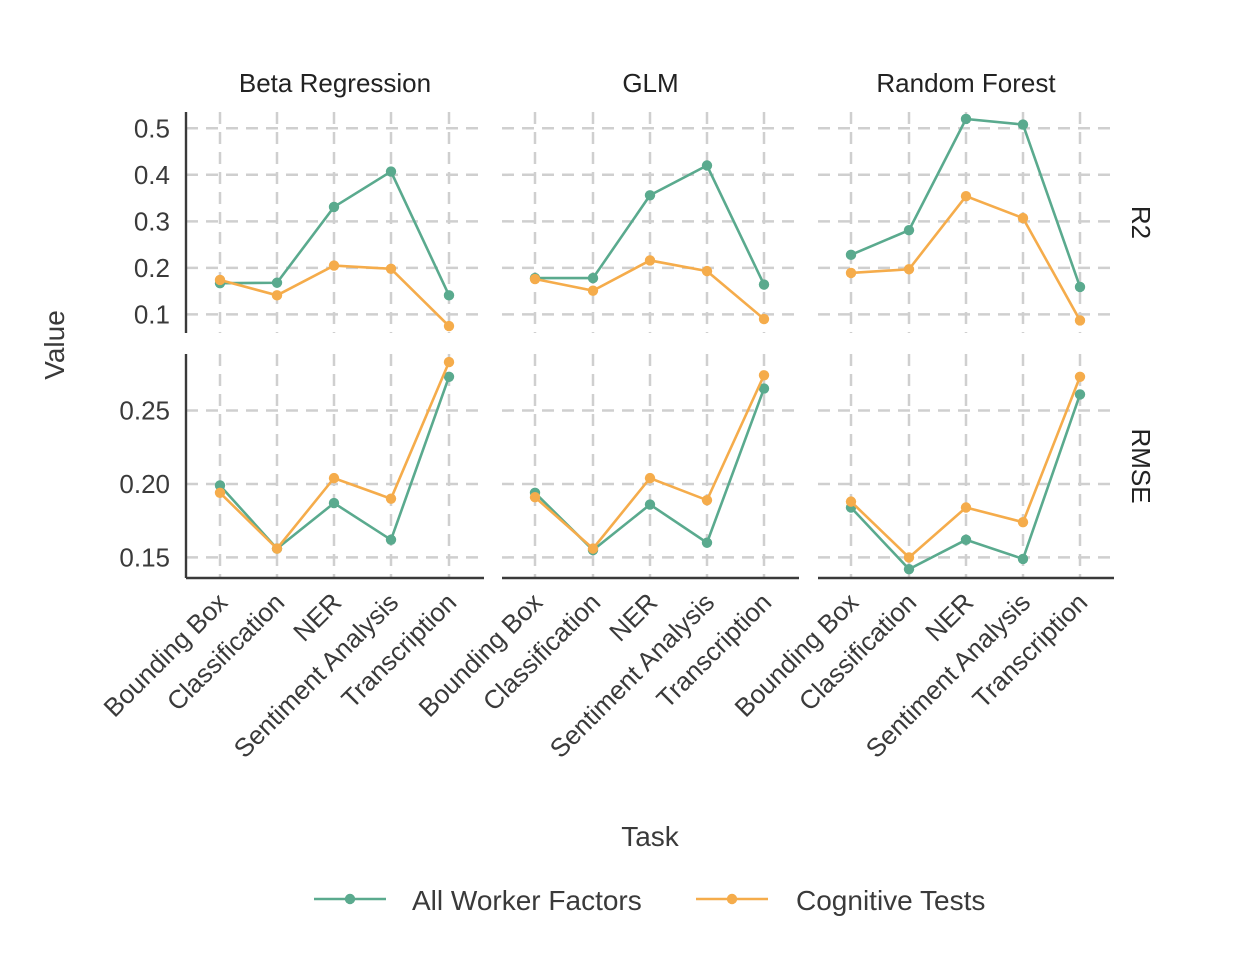  What do you see at coordinates (1023, 522) in the screenshot?
I see `point-random-forest-rmse-cognitive-tests-sentiment-analysis` at bounding box center [1023, 522].